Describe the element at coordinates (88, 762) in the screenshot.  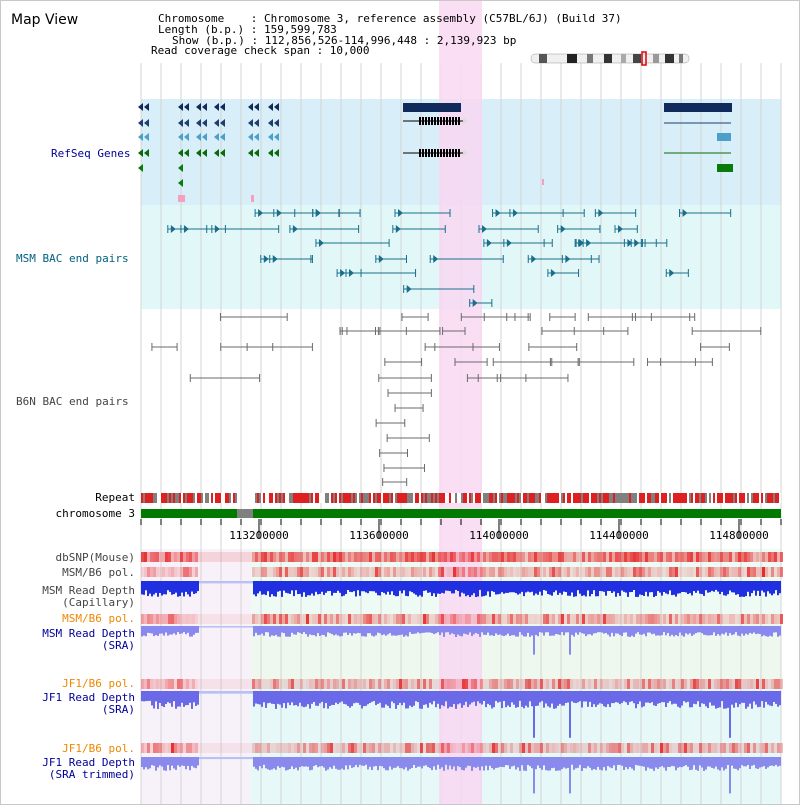
I see `track-label-jf1-depth-trimmed: JF1 Read Depth` at that location.